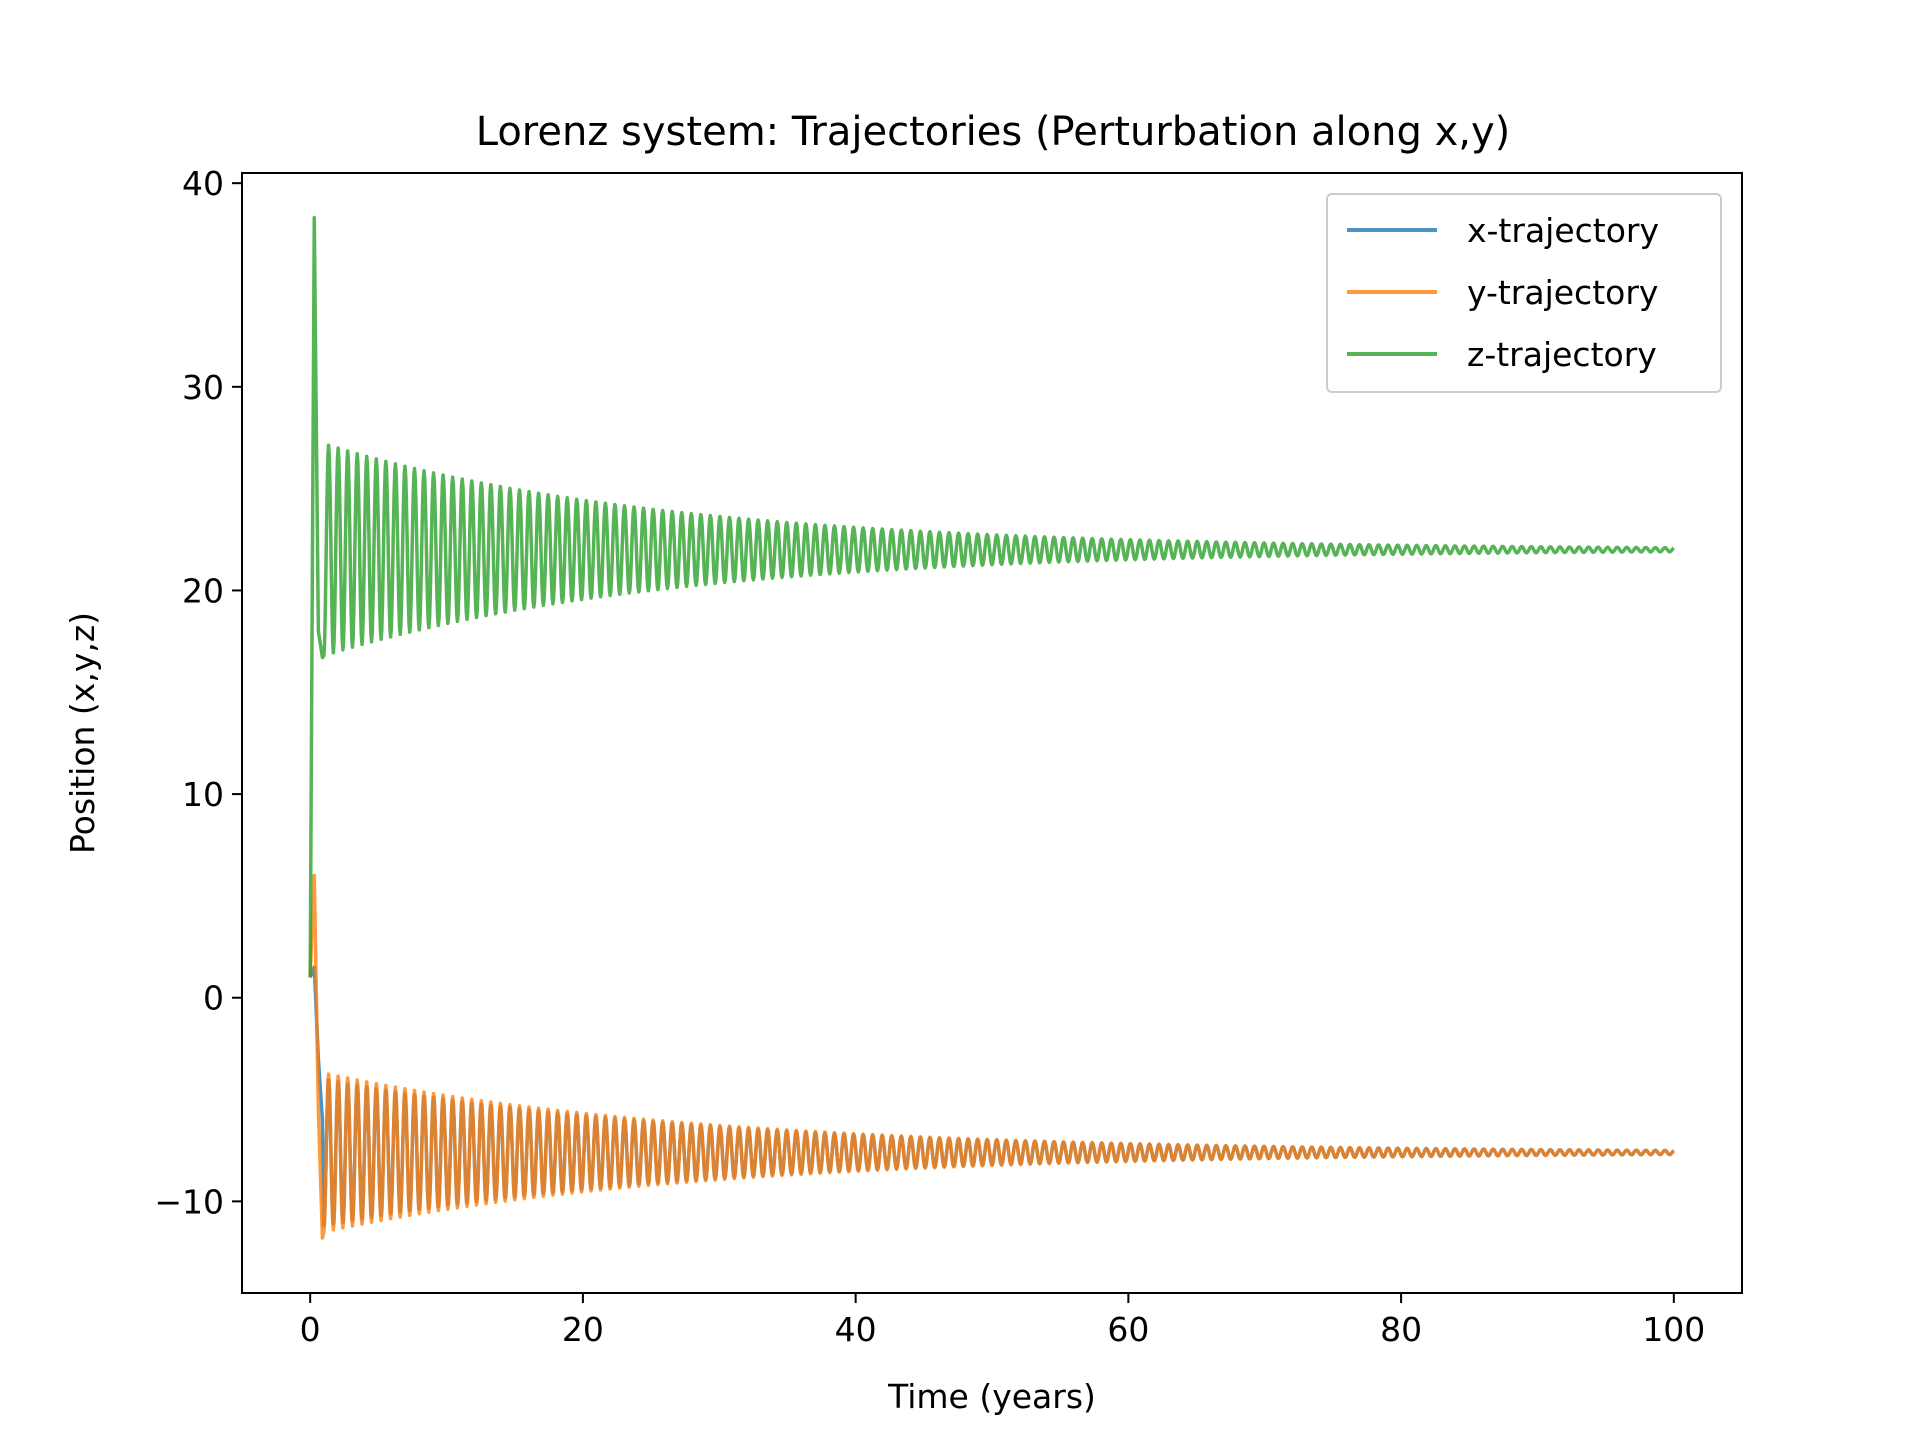 This screenshot has width=1920, height=1440. I want to click on legend-label: y-trajectory, so click(1562, 292).